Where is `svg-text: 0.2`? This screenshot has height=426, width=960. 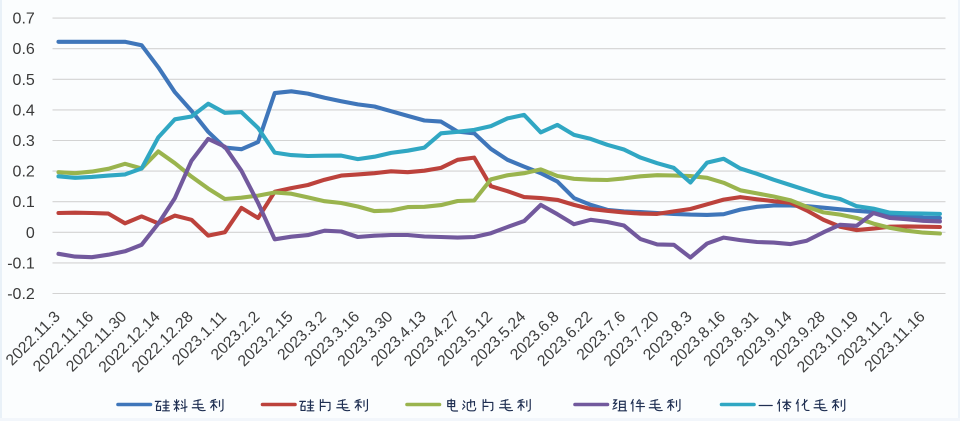
svg-text: 0.2 is located at coordinates (24, 172).